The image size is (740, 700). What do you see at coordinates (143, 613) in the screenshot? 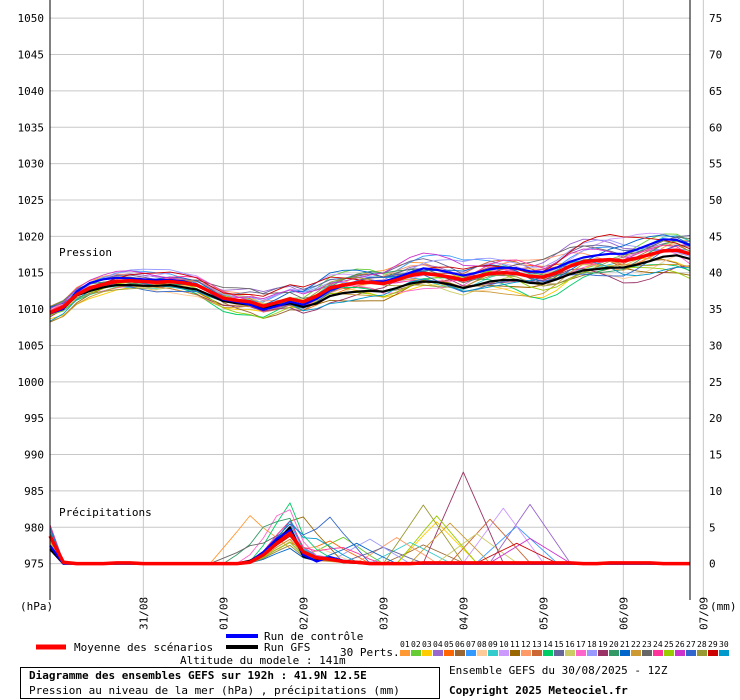
I see `x-tick-label: 31/08` at bounding box center [143, 613].